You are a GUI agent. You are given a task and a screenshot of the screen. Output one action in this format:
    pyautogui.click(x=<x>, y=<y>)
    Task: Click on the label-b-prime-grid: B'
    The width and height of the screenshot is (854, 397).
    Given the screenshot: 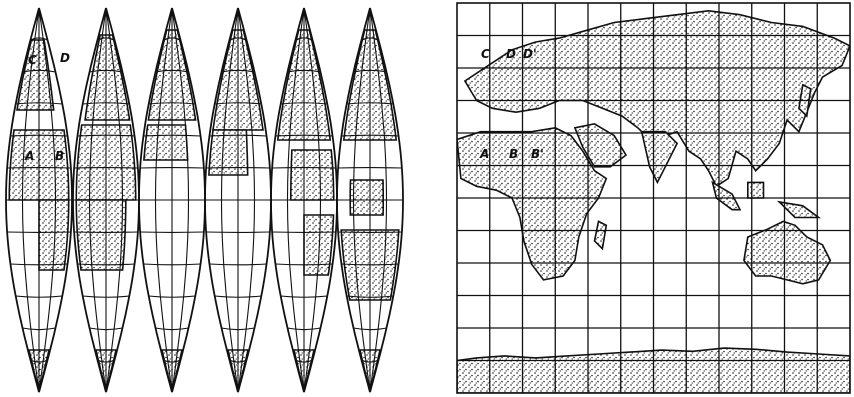 What is the action you would take?
    pyautogui.click(x=537, y=154)
    